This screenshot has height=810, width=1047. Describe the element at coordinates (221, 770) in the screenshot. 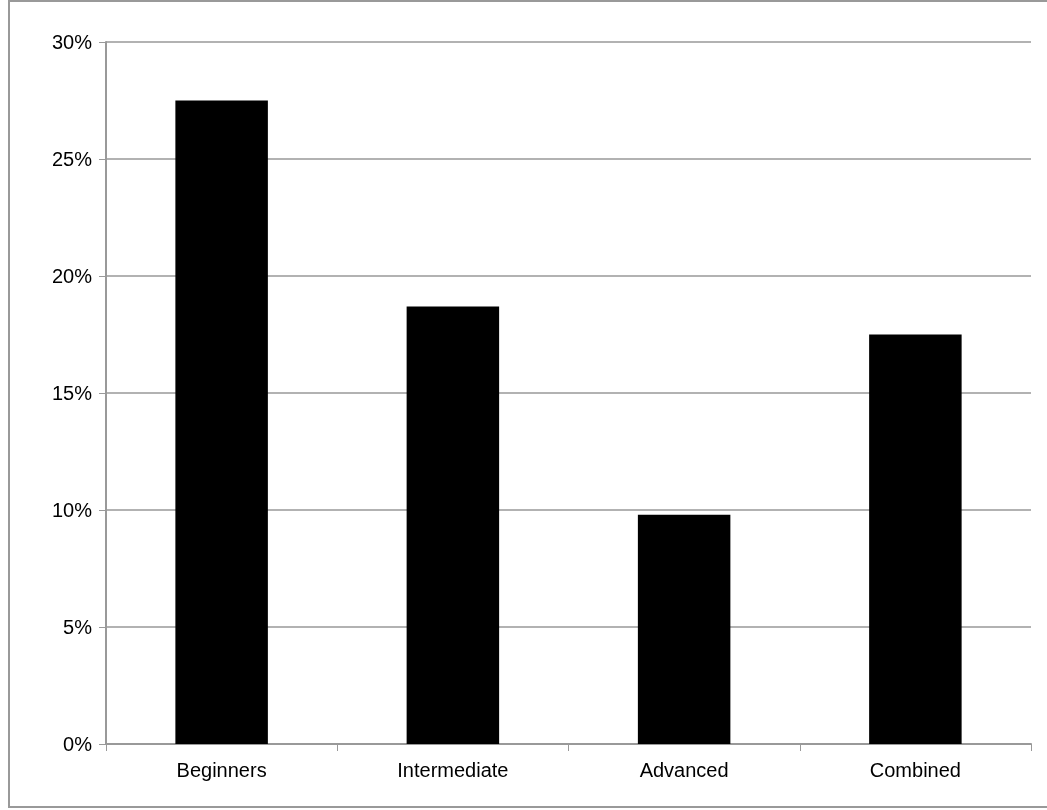

I see `x-tick-label: Beginners` at that location.